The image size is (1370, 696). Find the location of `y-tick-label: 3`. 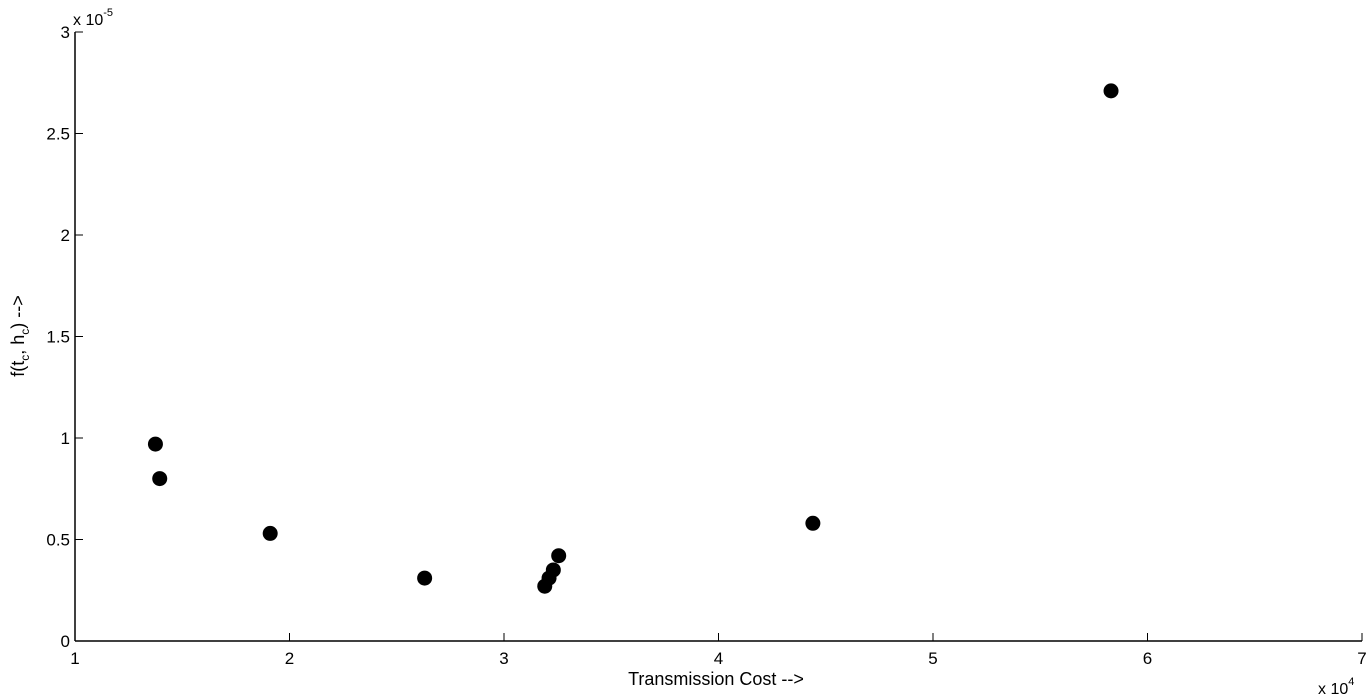

y-tick-label: 3 is located at coordinates (65, 32).